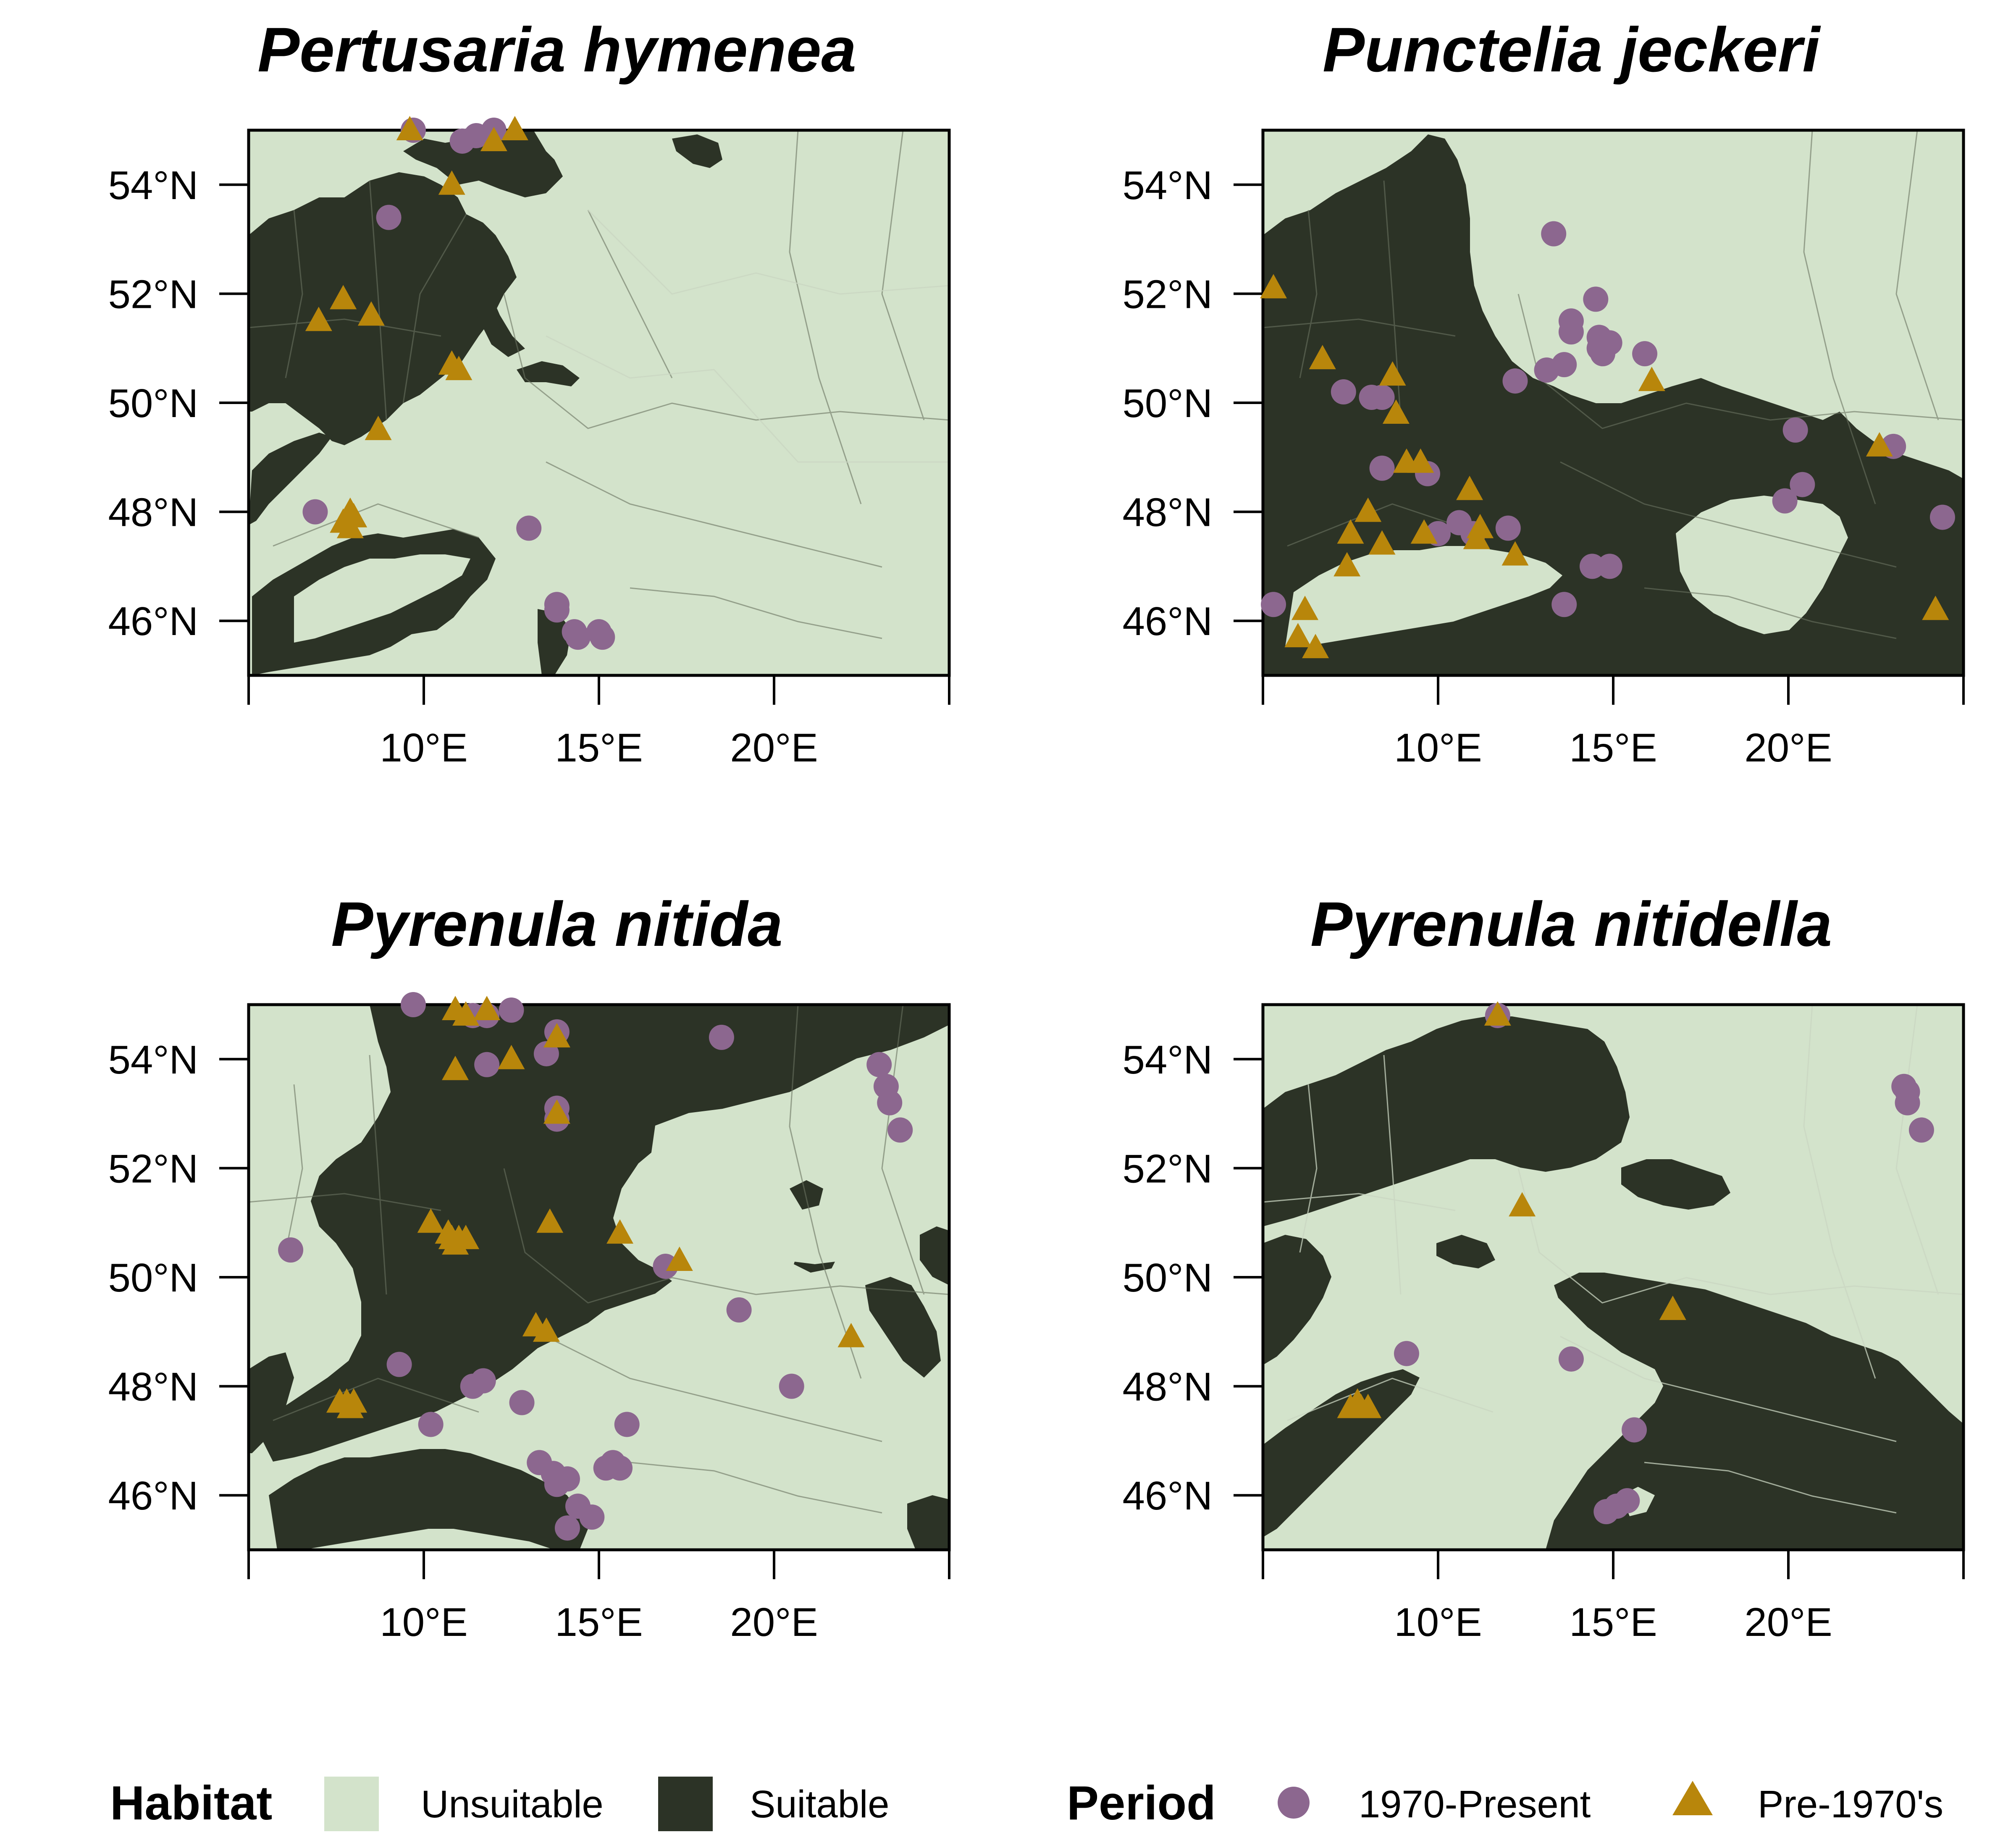 This screenshot has width=2016, height=1848. Describe the element at coordinates (556, 49) in the screenshot. I see `panel-title: Pertusaria hymenea` at that location.